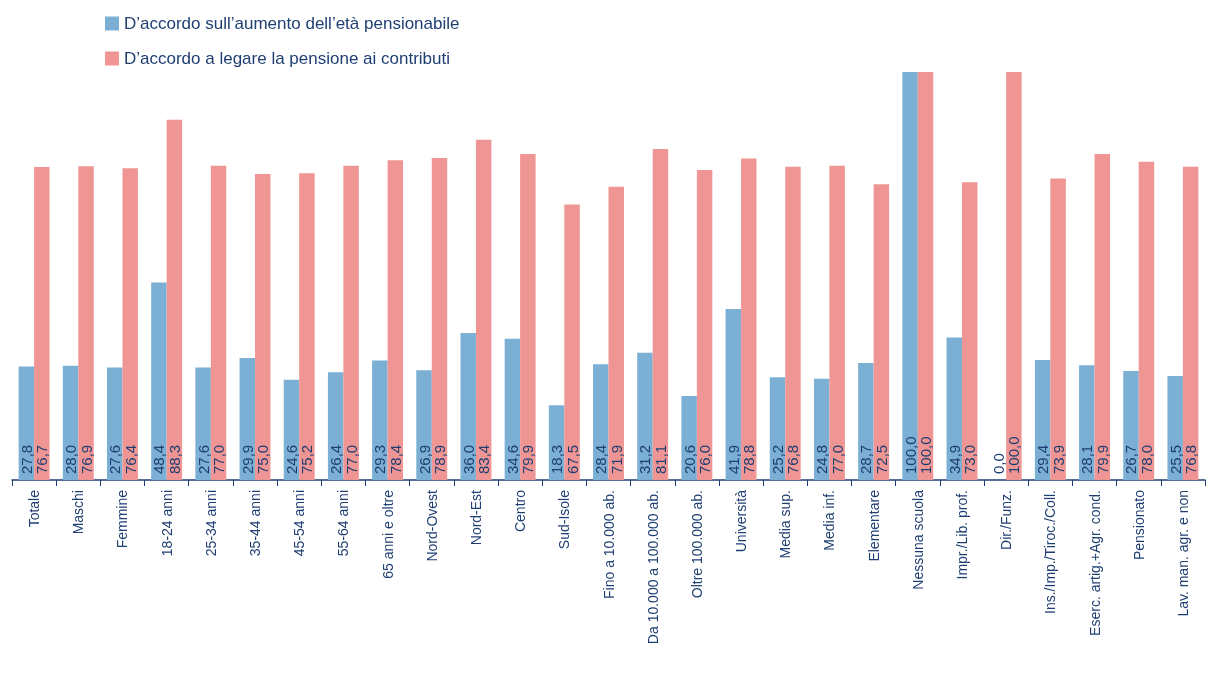 The width and height of the screenshot is (1211, 686). Describe the element at coordinates (778, 459) in the screenshot. I see `data-label: 25,2` at that location.